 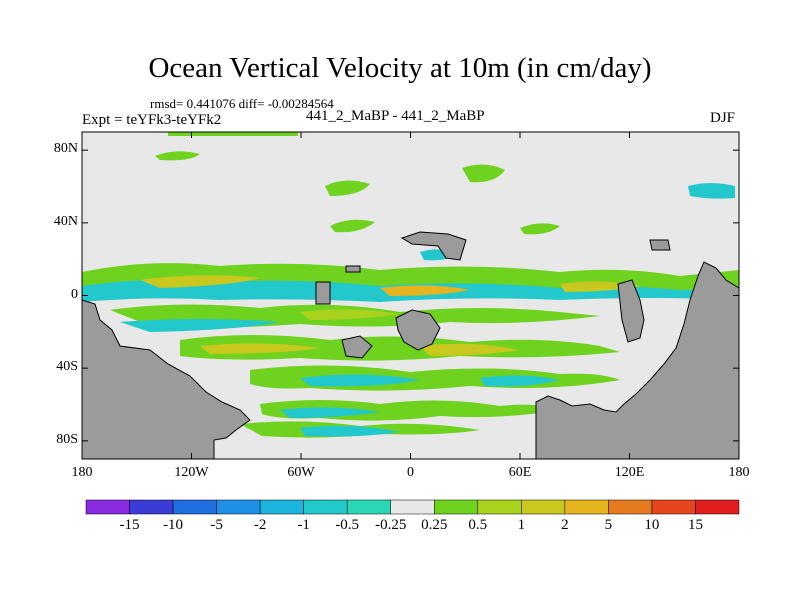 What do you see at coordinates (723, 118) in the screenshot?
I see `season-label: DJF` at bounding box center [723, 118].